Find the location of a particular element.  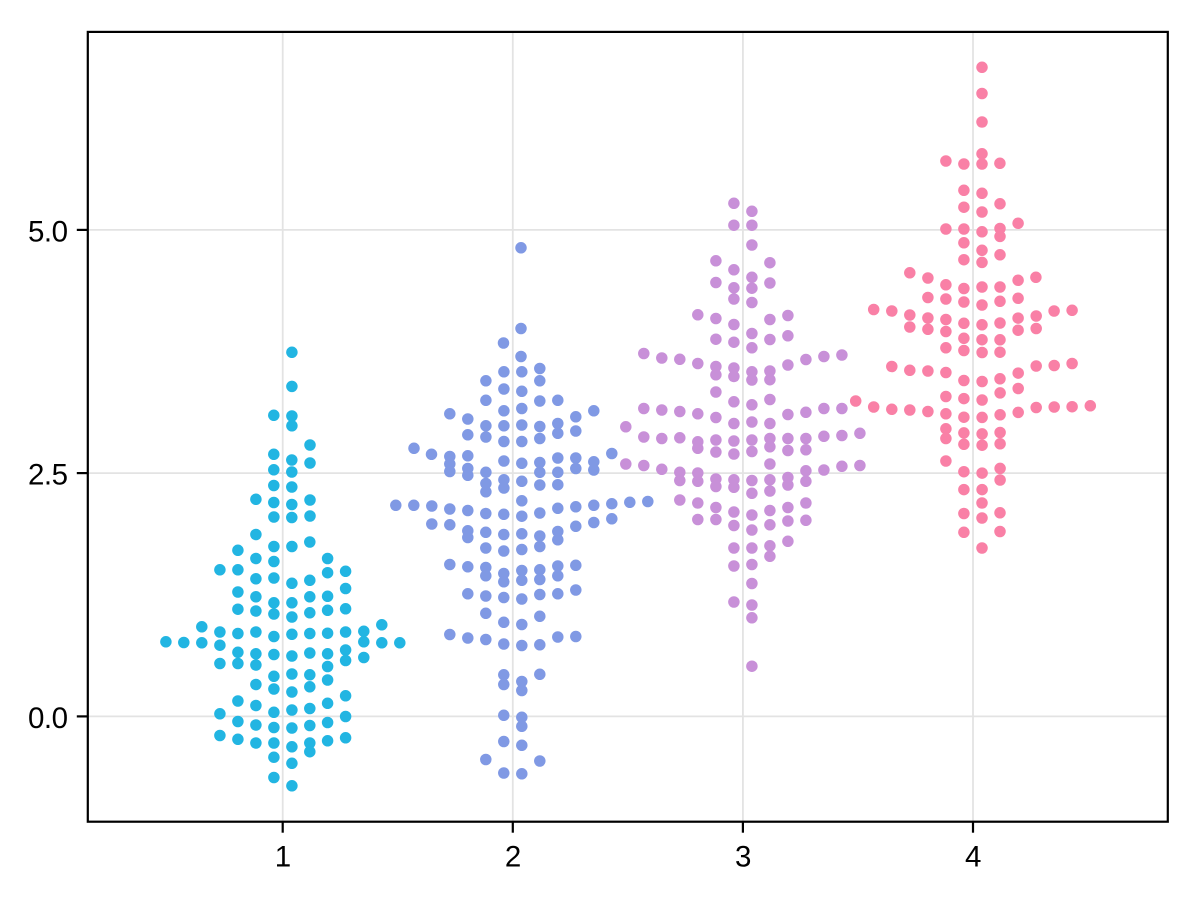

svg-text: 4 is located at coordinates (973, 856).